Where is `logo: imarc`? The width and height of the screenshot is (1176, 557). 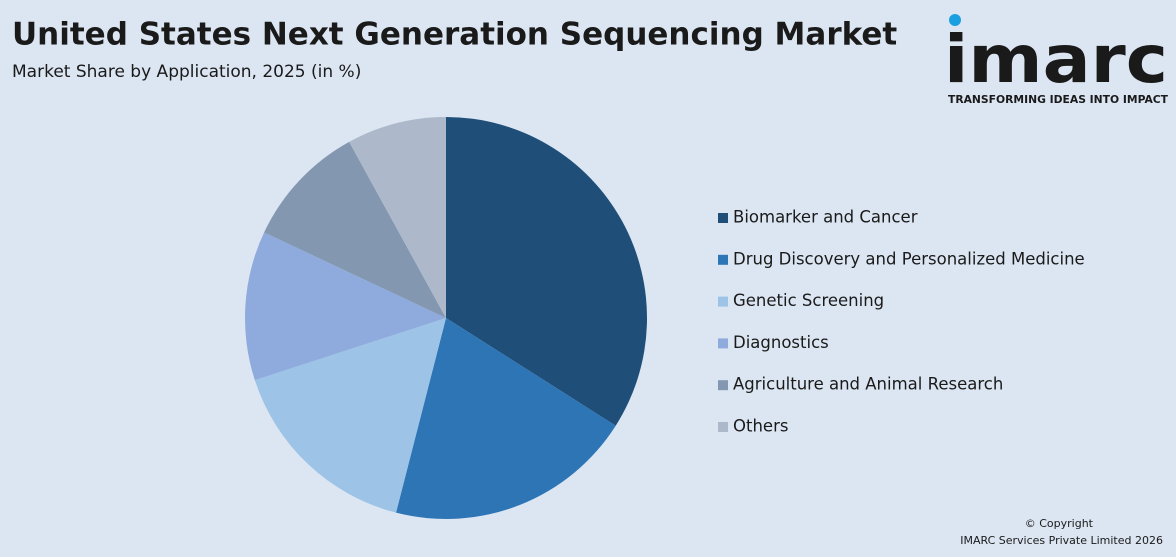
logo: imarc is located at coordinates (1056, 59).